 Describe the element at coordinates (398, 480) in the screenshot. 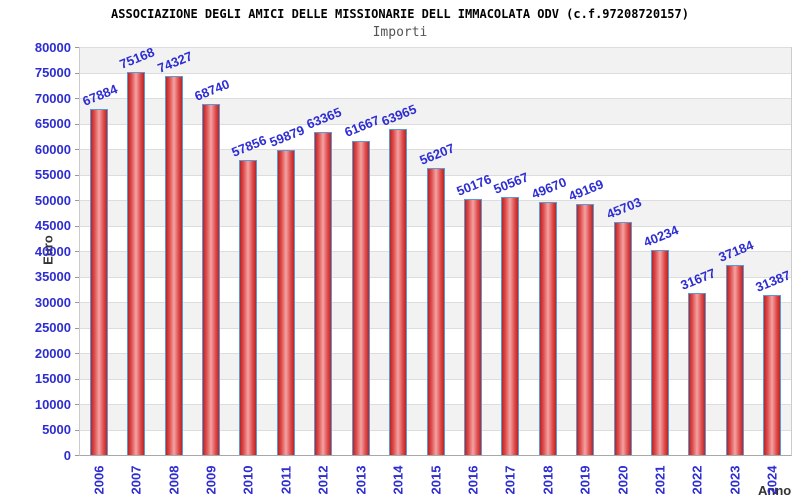

I see `x-tick-label: 2014` at that location.